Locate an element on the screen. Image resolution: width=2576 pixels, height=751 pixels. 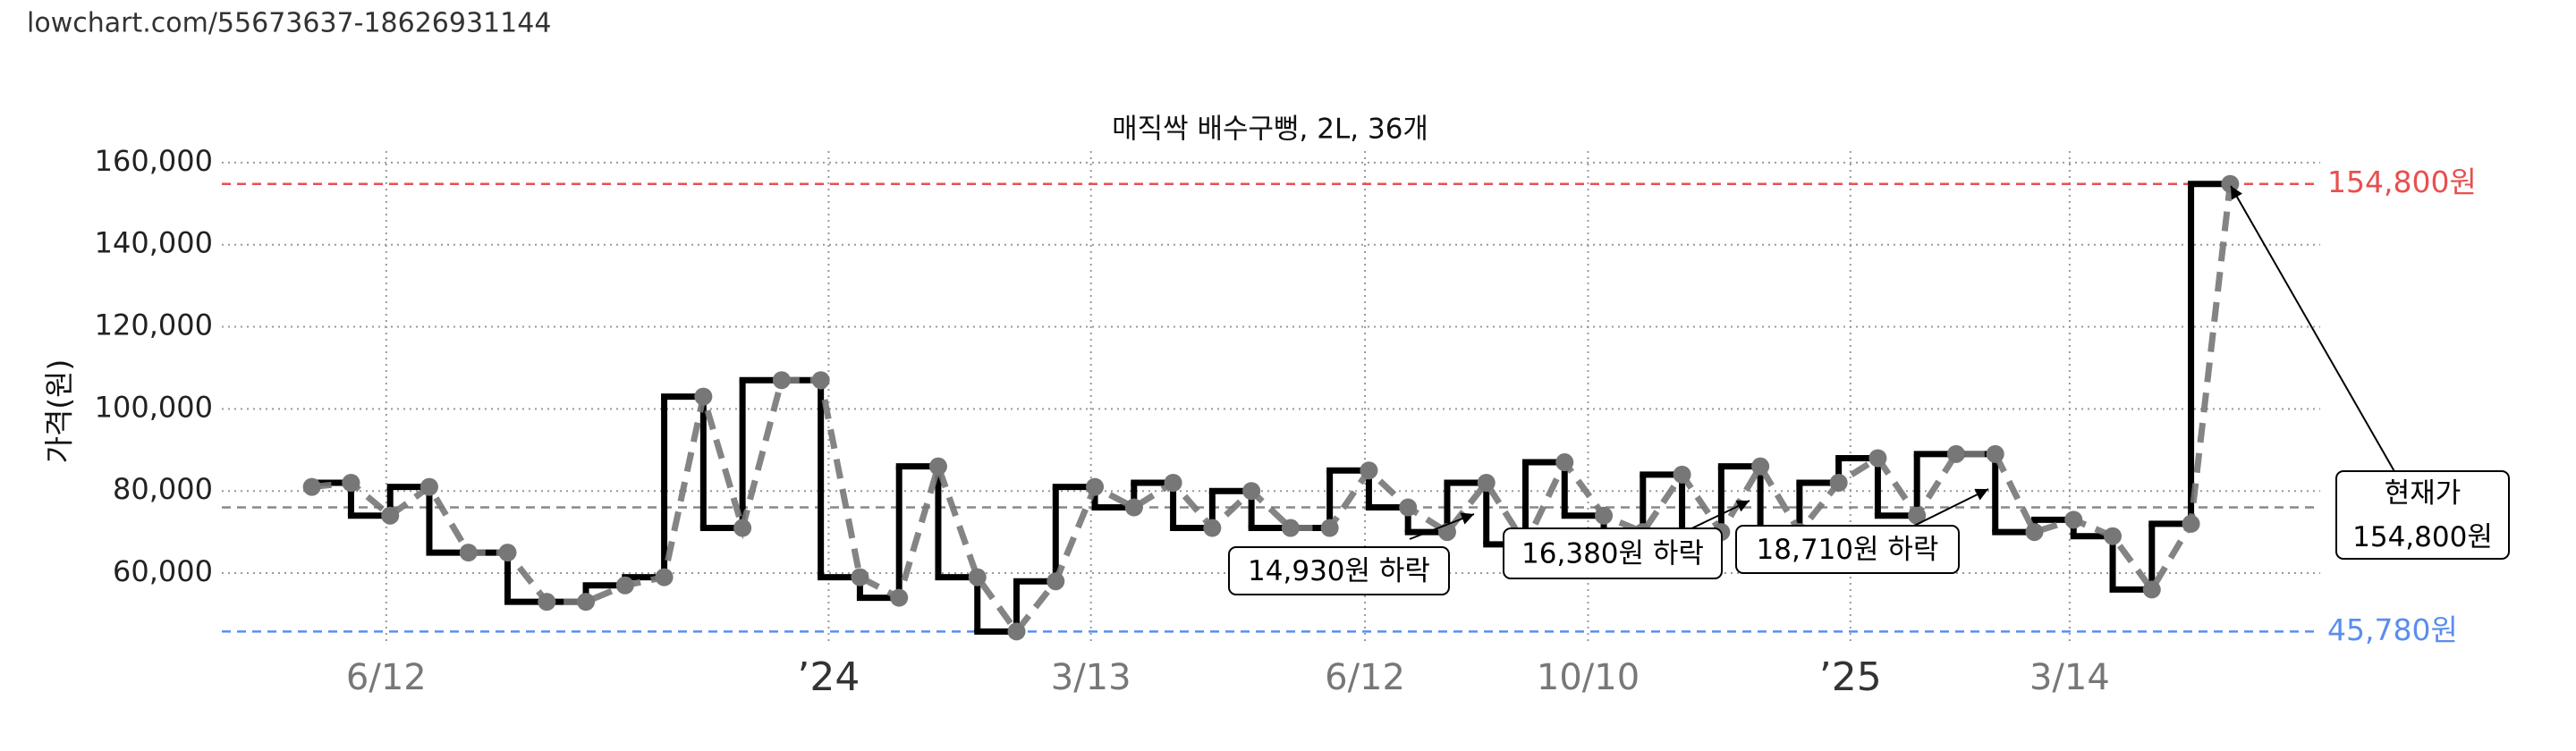
annotation-text: 154,800원 is located at coordinates (2422, 537).